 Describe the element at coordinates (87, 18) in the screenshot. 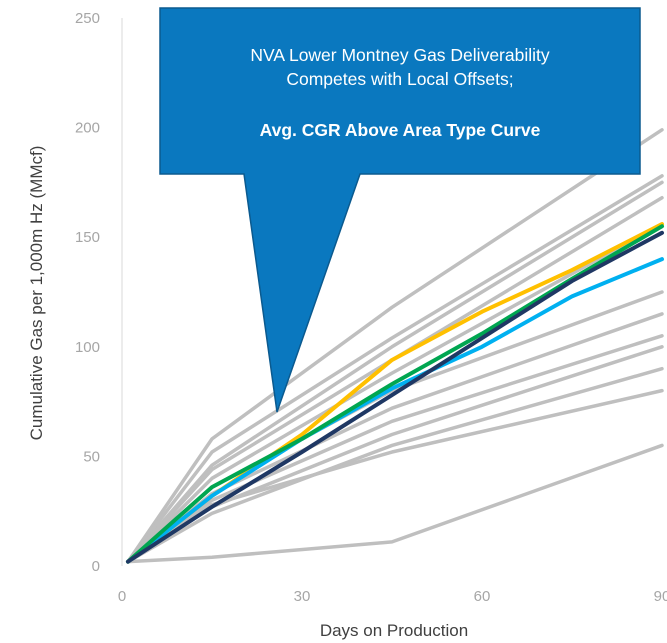

I see `y-tick-label: 250` at that location.